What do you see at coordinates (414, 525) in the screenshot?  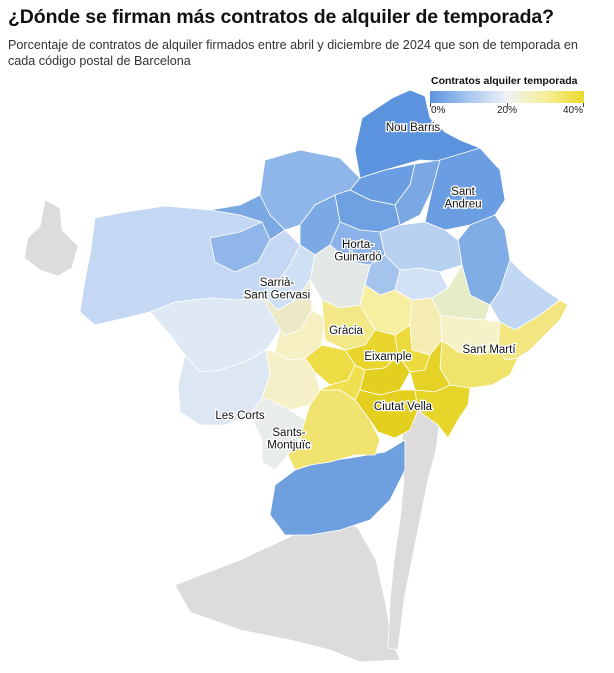 I see `port-docks` at bounding box center [414, 525].